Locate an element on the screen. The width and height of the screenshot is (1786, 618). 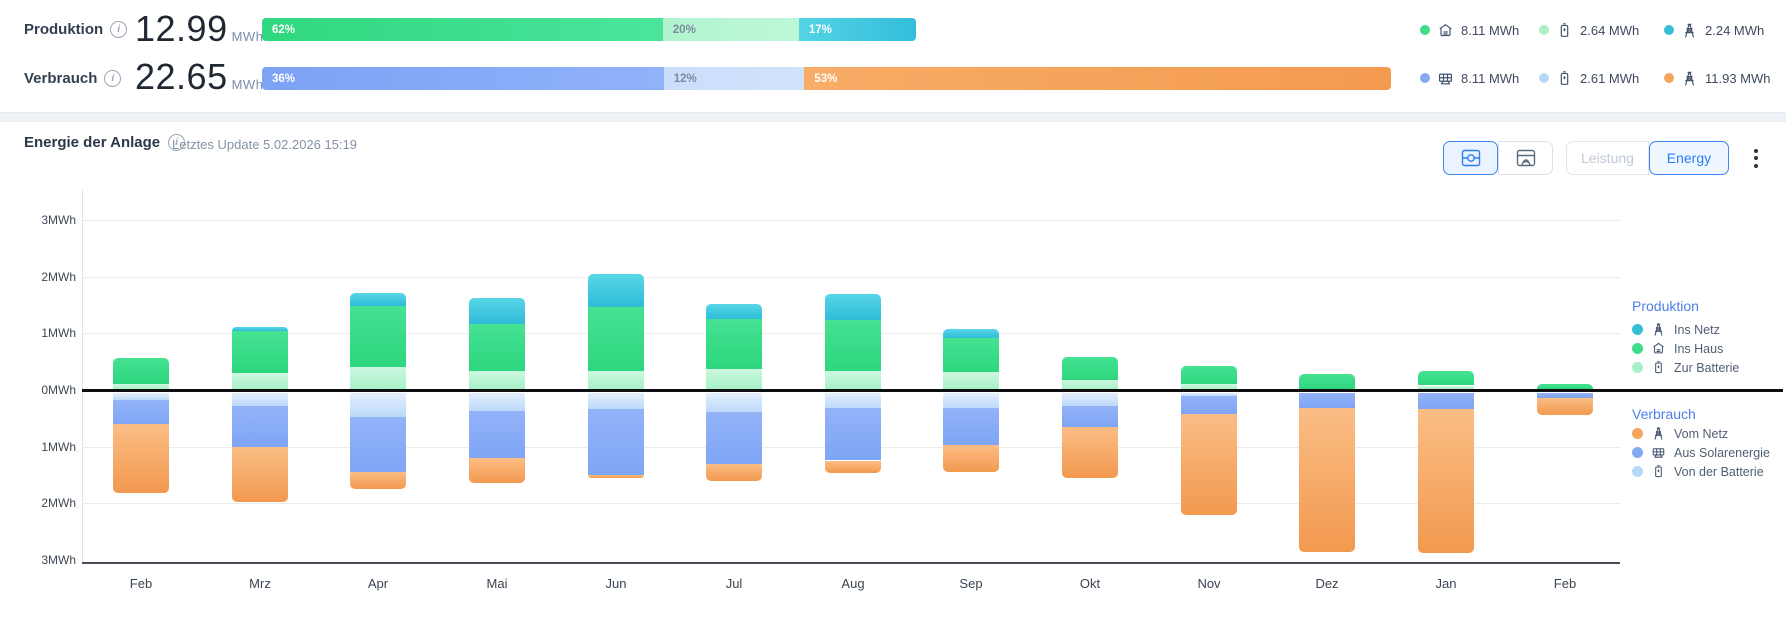
kebab-menu-icon is located at coordinates (1756, 158).